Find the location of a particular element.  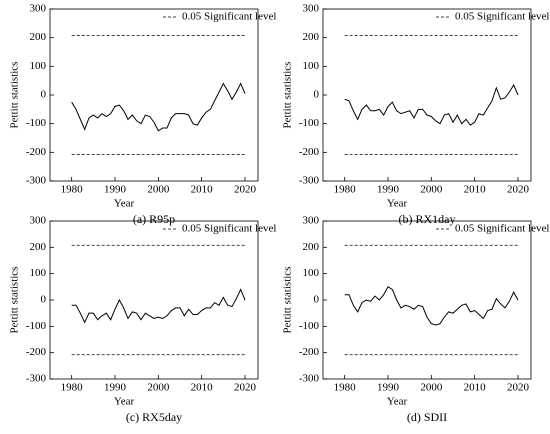

caption: (b) RX1day is located at coordinates (427, 219).